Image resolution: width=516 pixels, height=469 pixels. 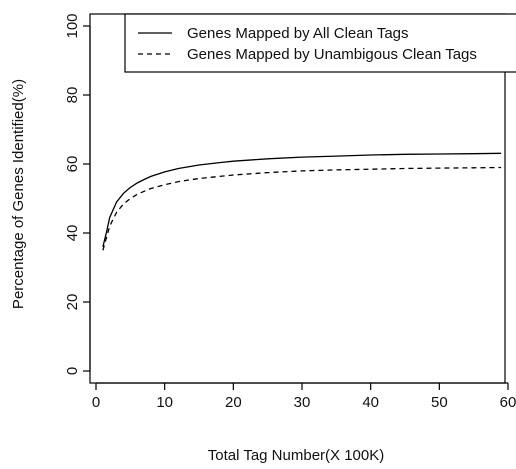 What do you see at coordinates (77, 194) in the screenshot?
I see `y-ticks: 0 20 40 60 80 100` at bounding box center [77, 194].